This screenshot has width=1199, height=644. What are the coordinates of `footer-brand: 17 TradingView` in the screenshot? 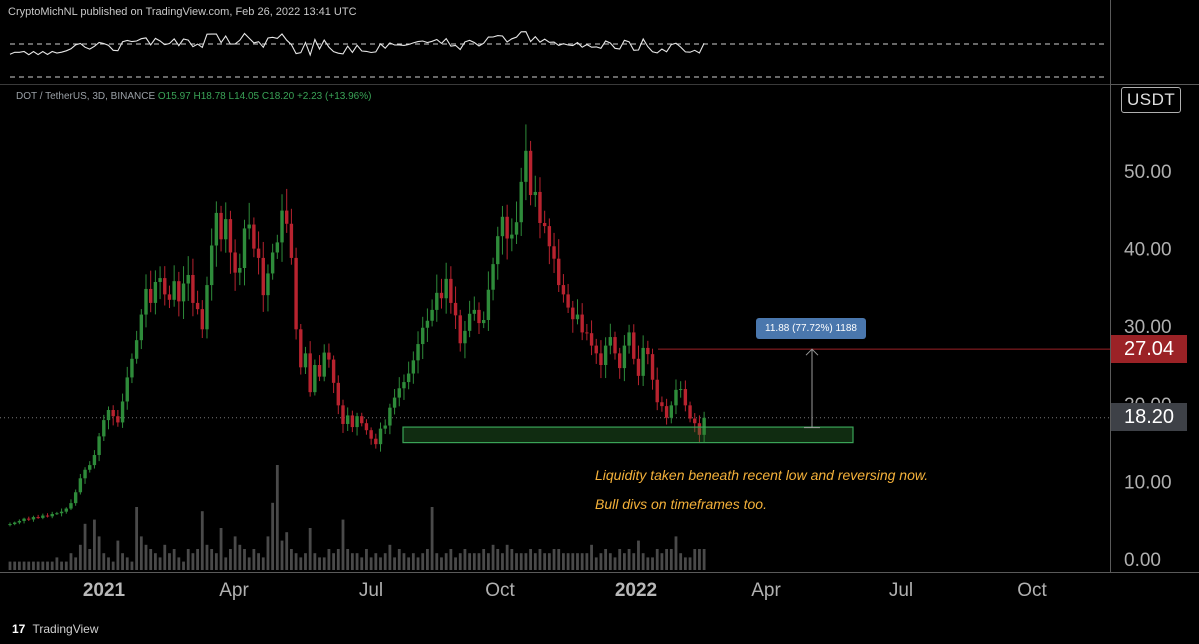 It's located at (55, 629).